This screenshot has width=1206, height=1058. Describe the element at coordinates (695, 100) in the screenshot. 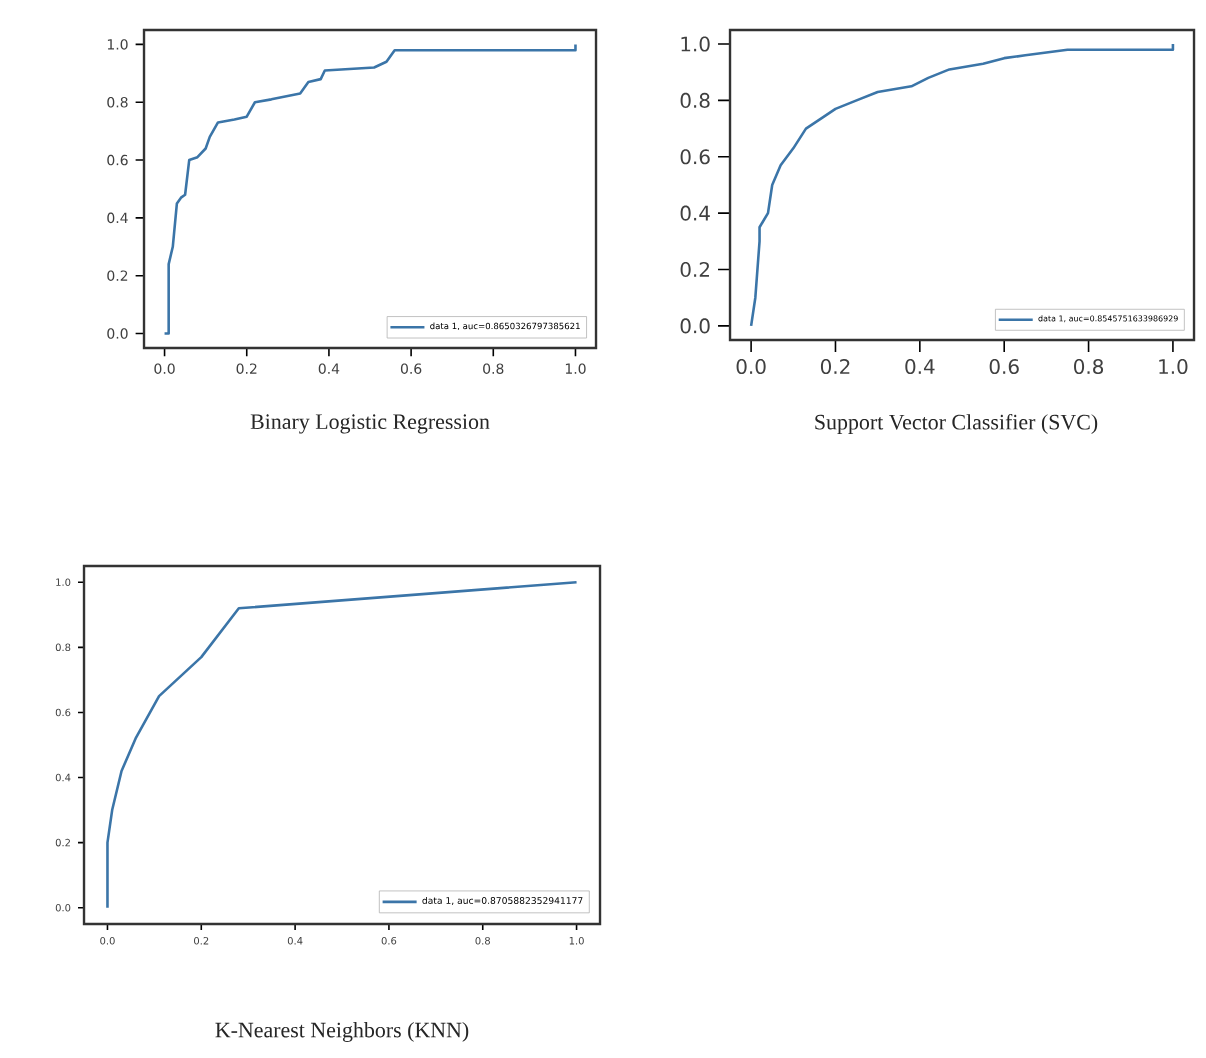

I see `y-tick-label: 0.8` at that location.